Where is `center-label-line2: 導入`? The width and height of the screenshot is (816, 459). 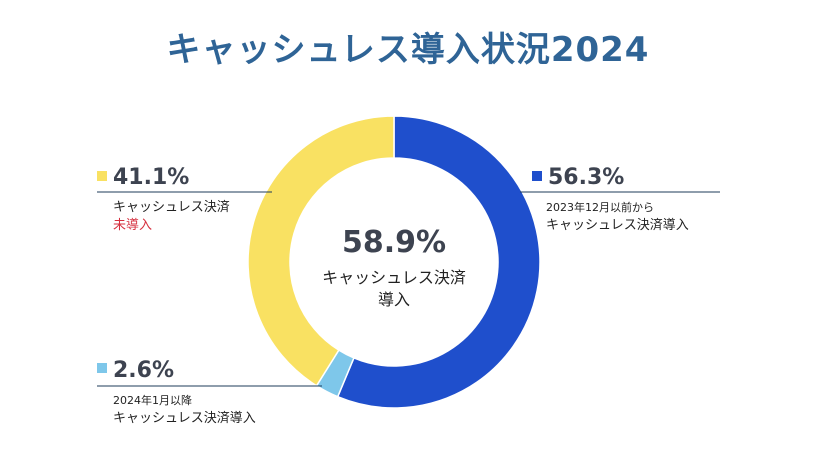
center-label-line2: 導入 is located at coordinates (394, 299).